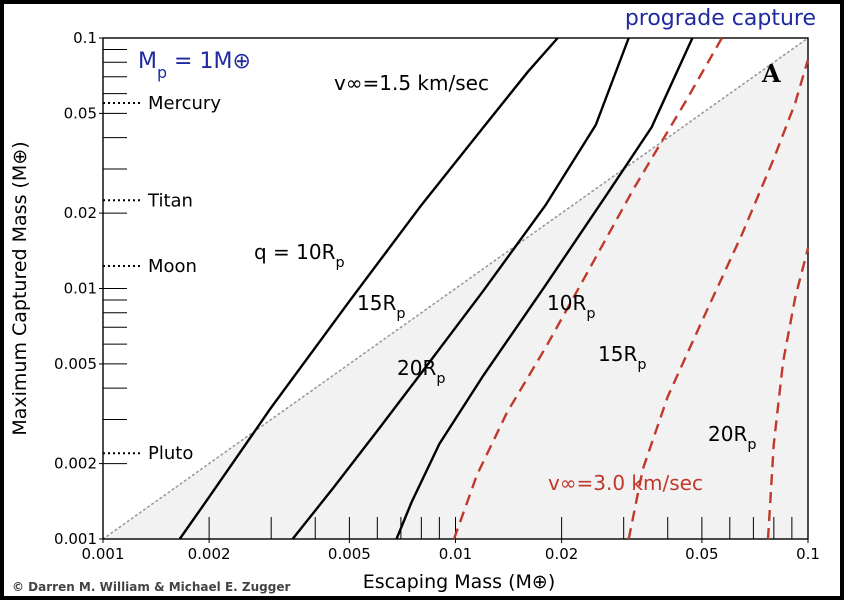 The image size is (844, 600). I want to click on velocity-label: v∞=1.5 km/sec, so click(411, 83).